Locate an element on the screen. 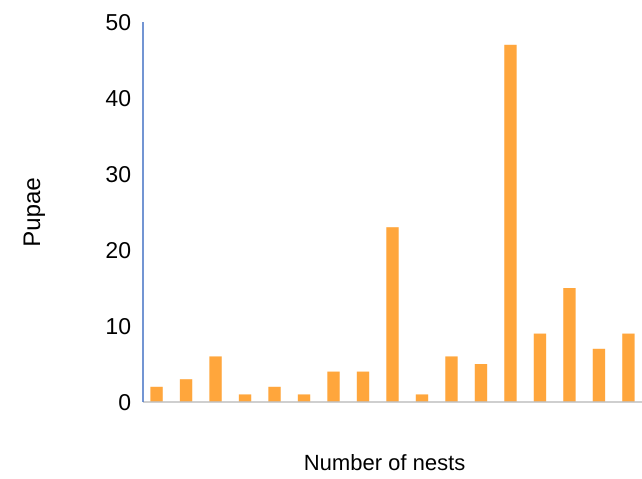 The width and height of the screenshot is (642, 479). y-tick-label: 0 is located at coordinates (124, 402).